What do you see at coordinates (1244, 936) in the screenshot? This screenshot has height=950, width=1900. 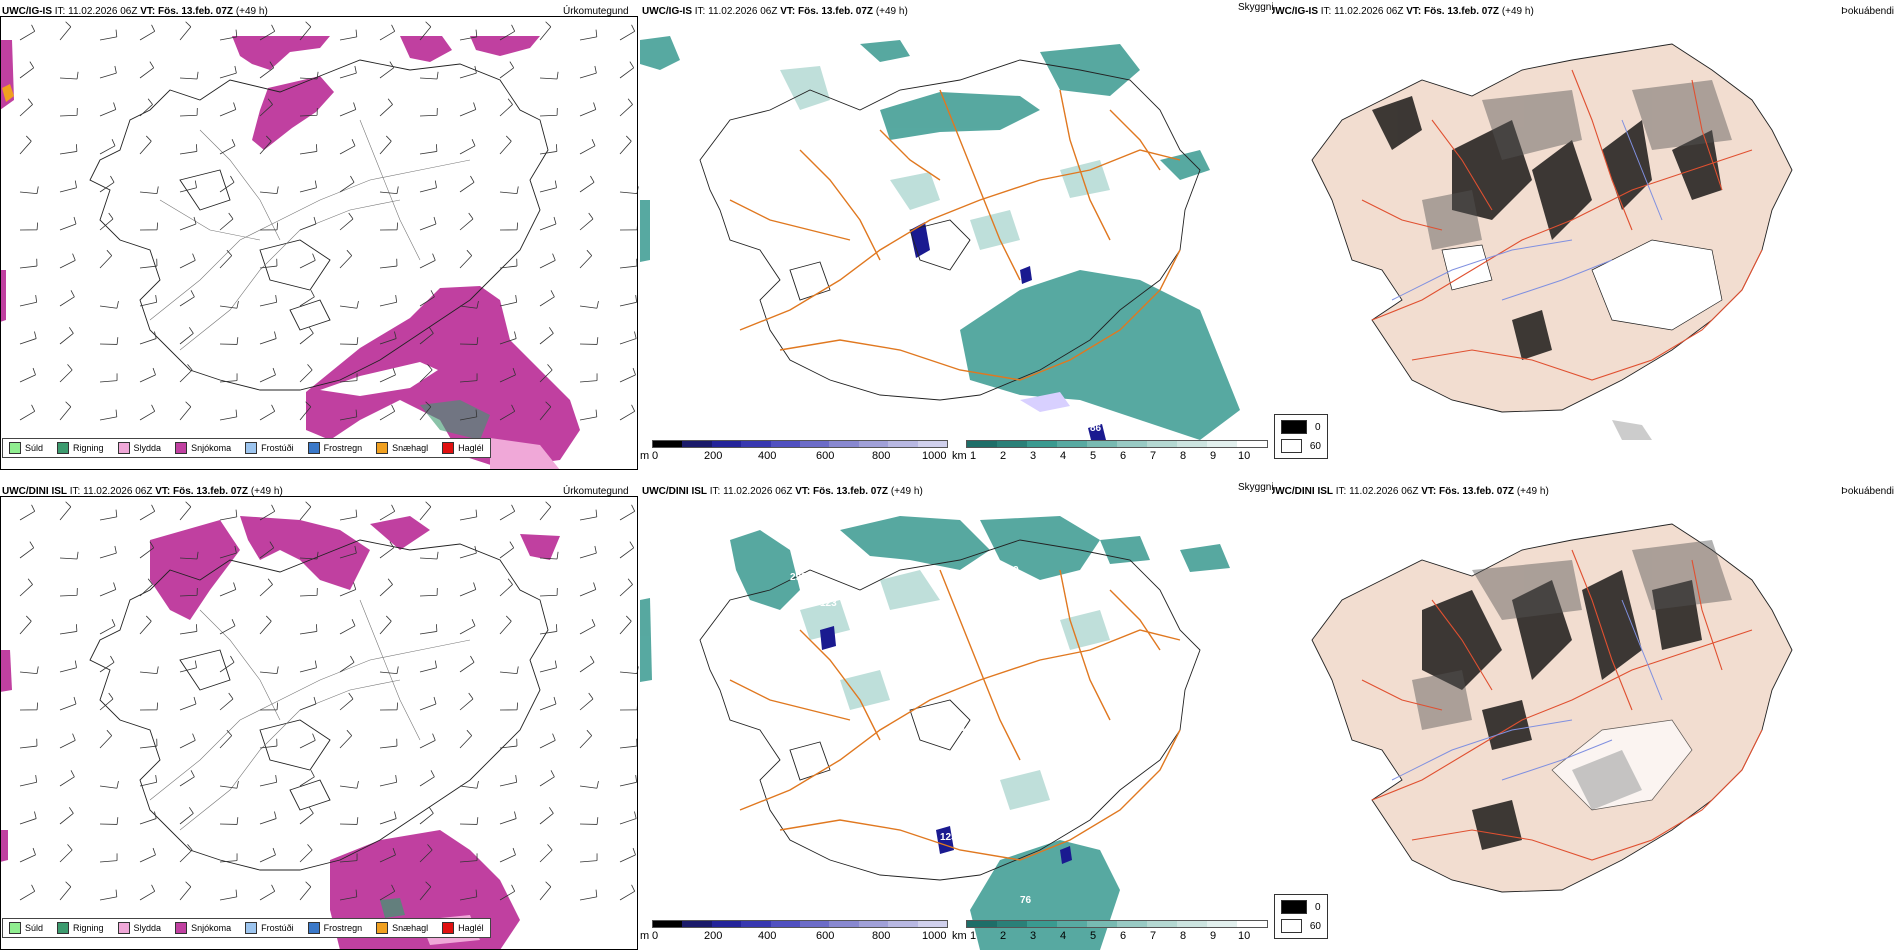 I see `visibility-tick: 10` at bounding box center [1244, 936].